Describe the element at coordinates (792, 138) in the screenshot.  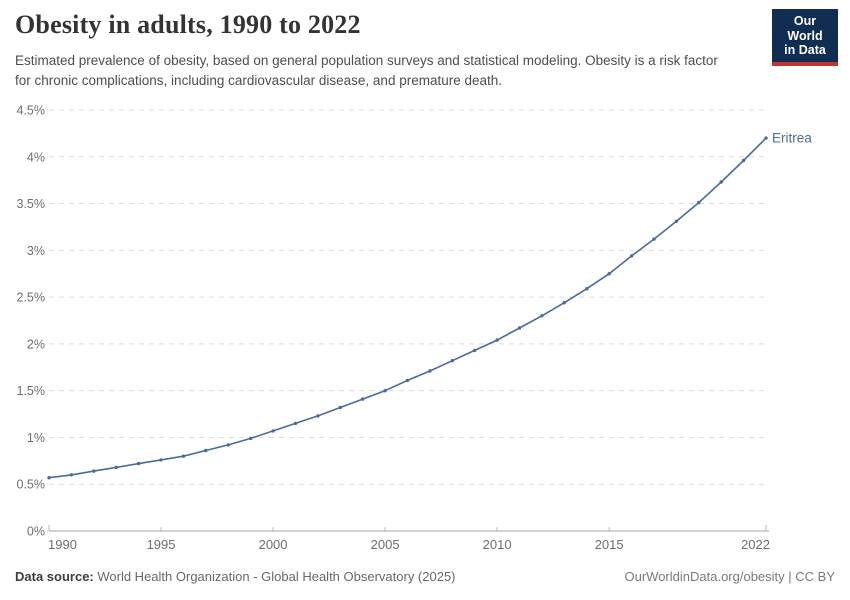
I see `series-label: Eritrea` at that location.